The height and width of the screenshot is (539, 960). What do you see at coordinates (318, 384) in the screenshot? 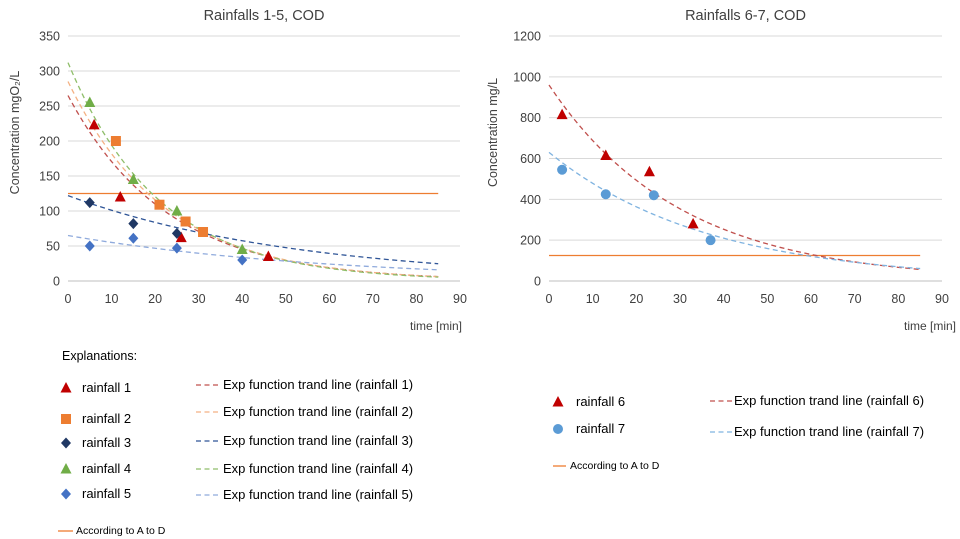
I see `legend-trend-label: Exp function trand line (rainfall 1)` at bounding box center [318, 384].